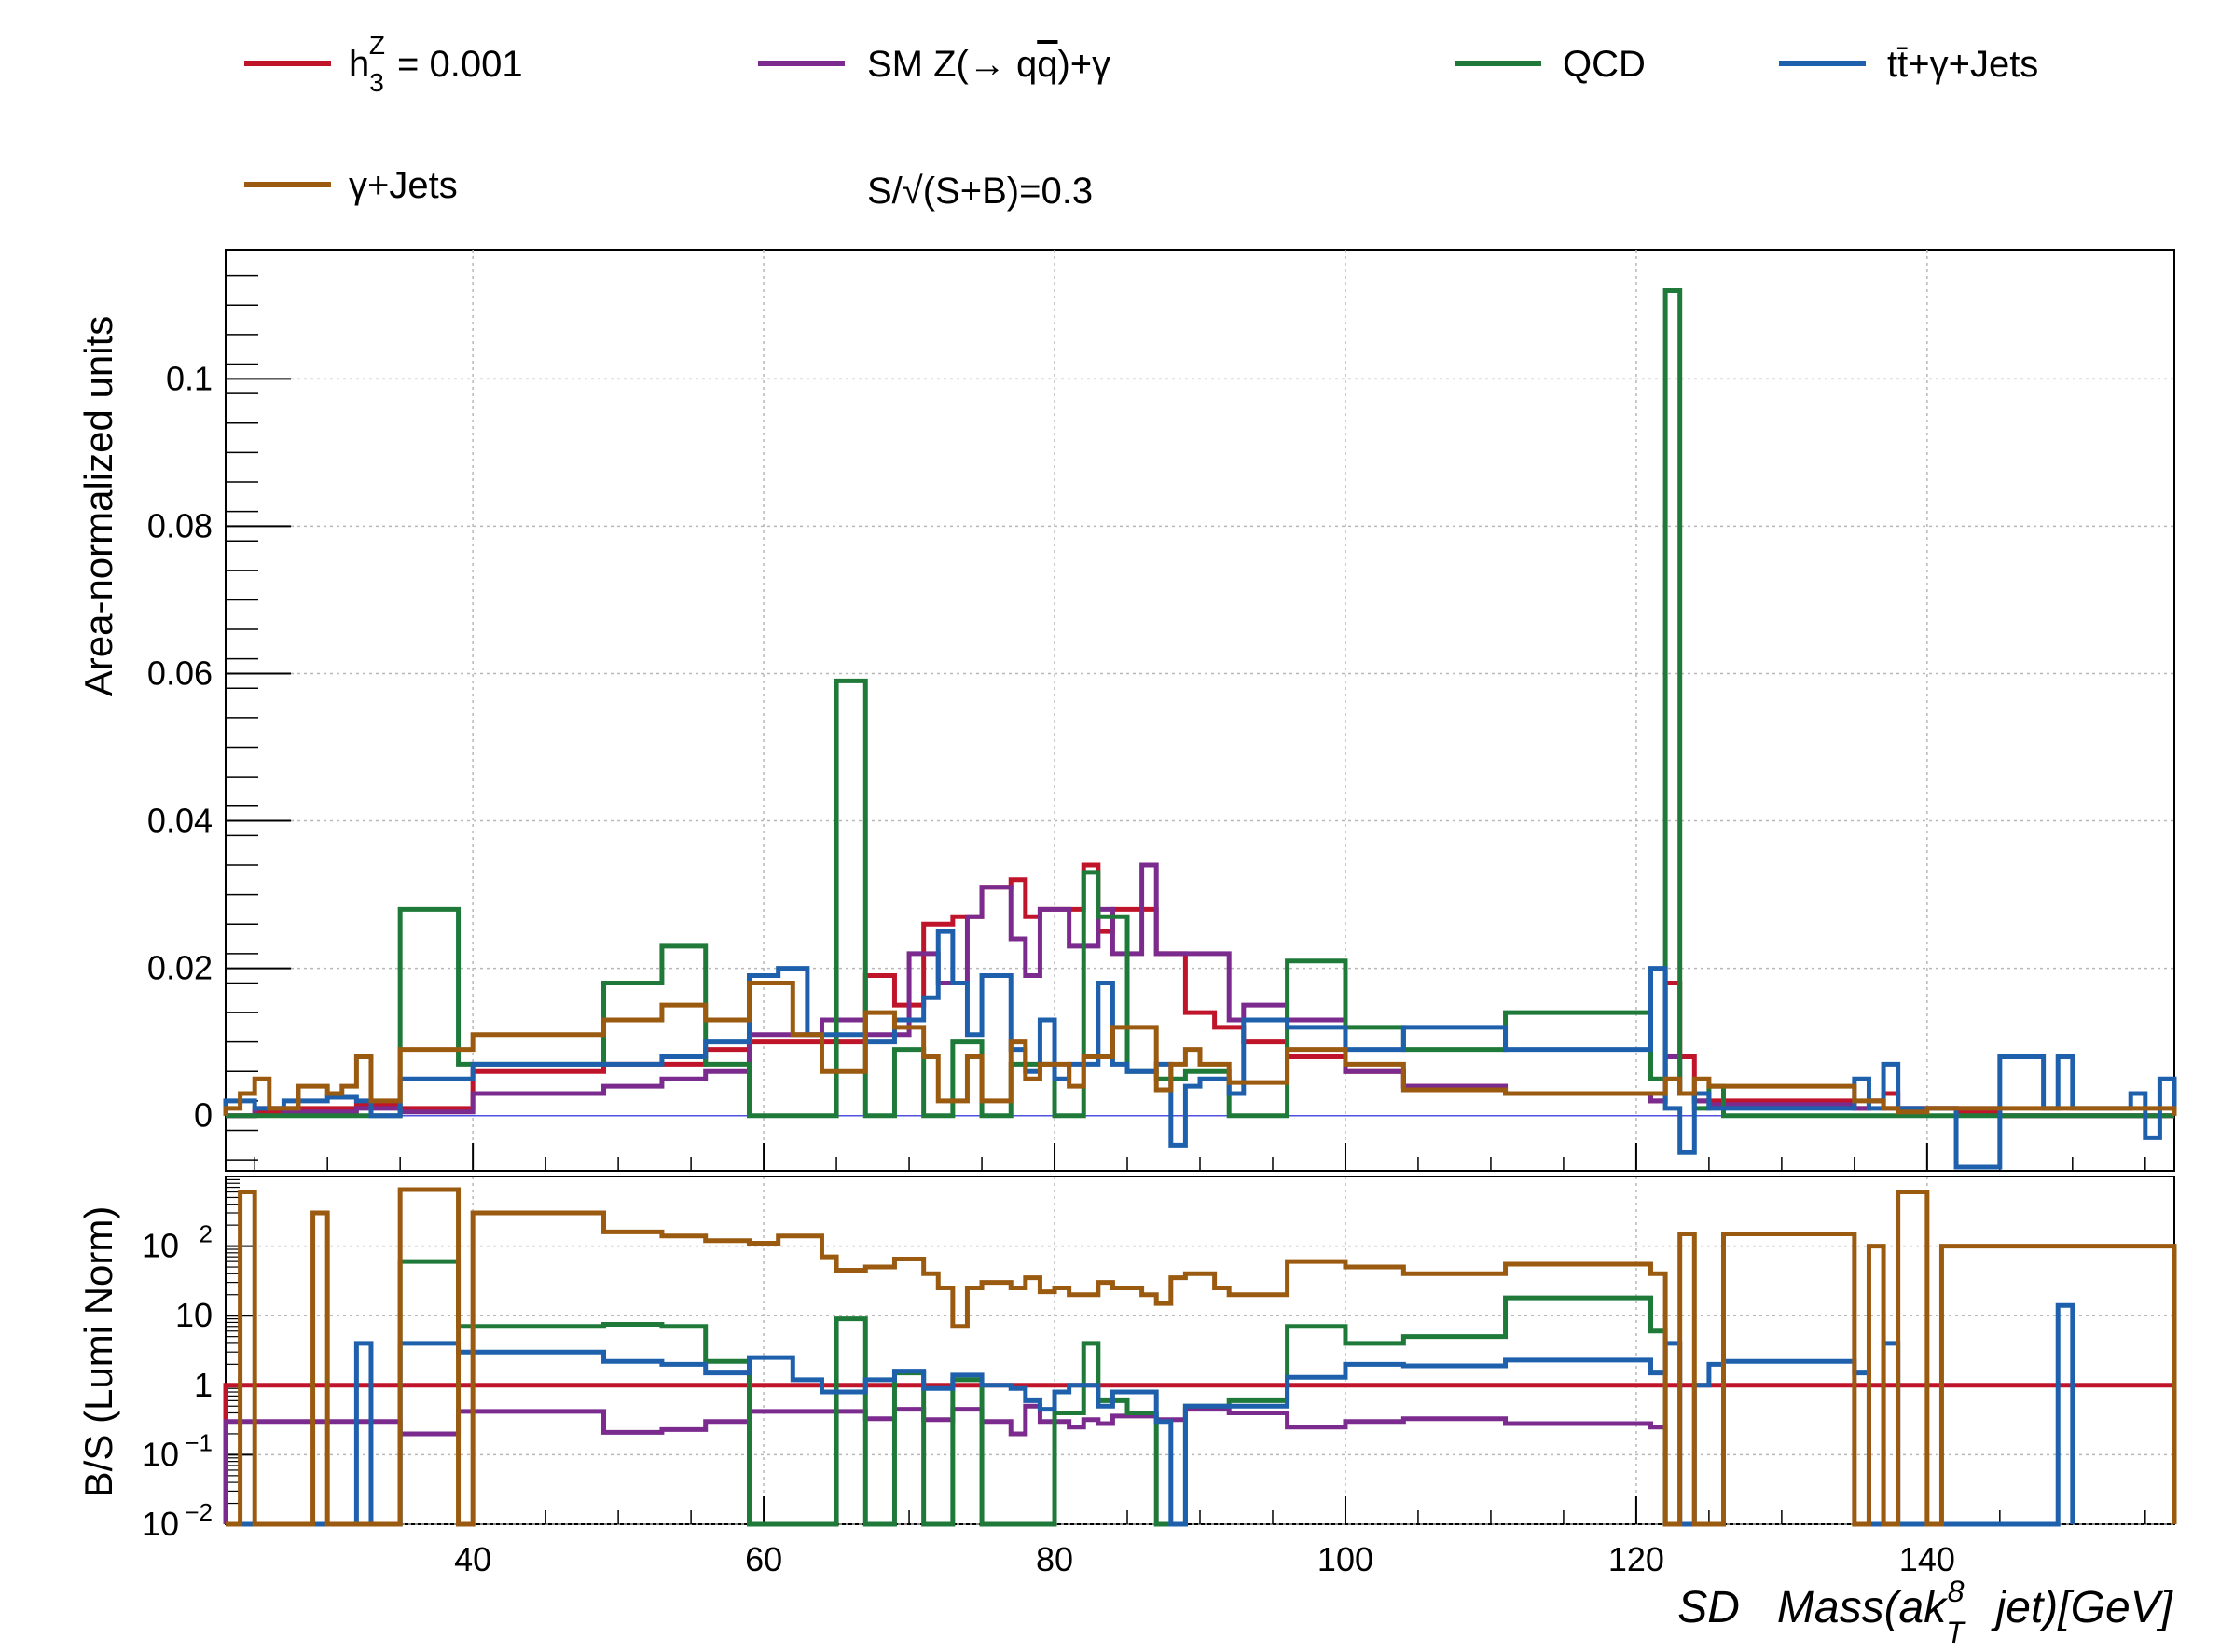 The height and width of the screenshot is (1652, 2234). What do you see at coordinates (436, 64) in the screenshot?
I see `legend-label-h3z: h3Z = 0.001` at bounding box center [436, 64].